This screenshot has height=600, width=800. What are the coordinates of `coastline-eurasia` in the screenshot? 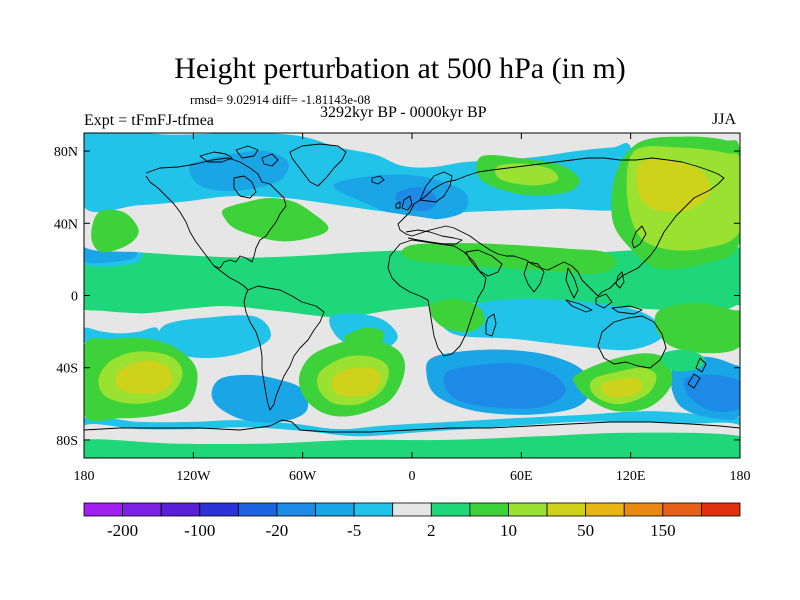 It's located at (561, 227).